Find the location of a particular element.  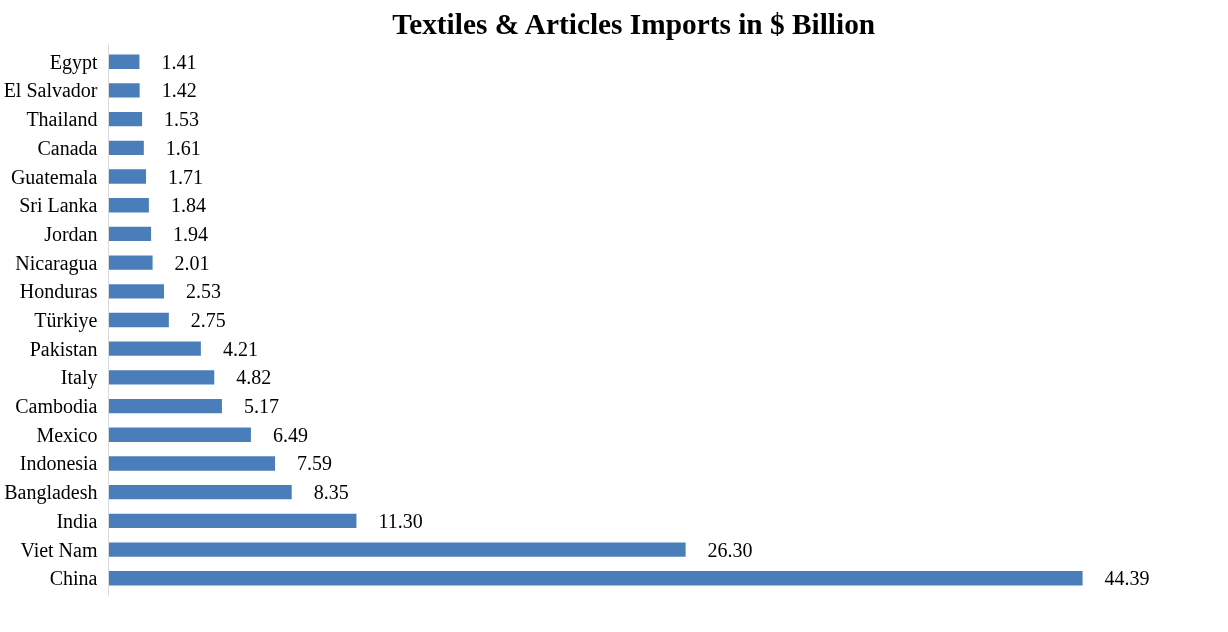

data-label: 2.53 is located at coordinates (204, 291).